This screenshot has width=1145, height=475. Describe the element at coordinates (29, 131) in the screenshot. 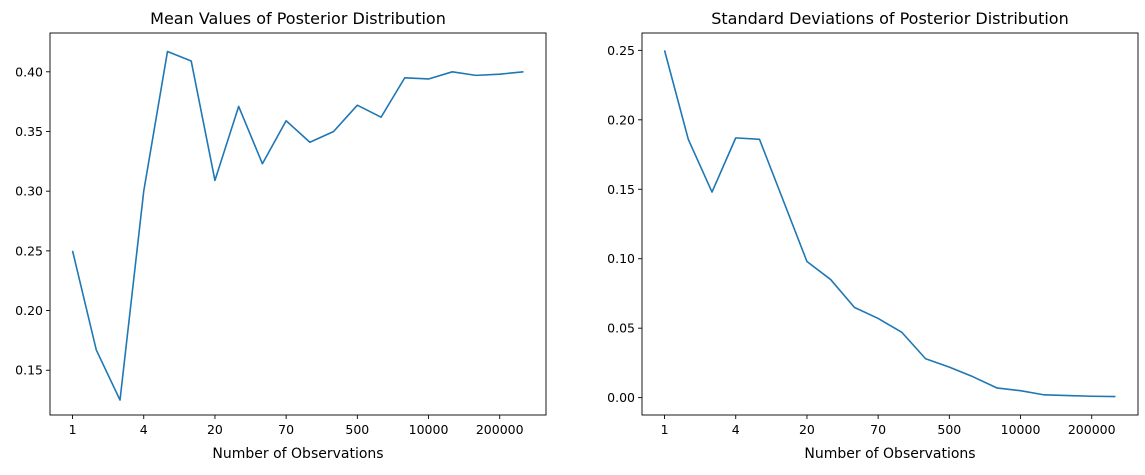

I see `y-tick-label: 0.35` at that location.